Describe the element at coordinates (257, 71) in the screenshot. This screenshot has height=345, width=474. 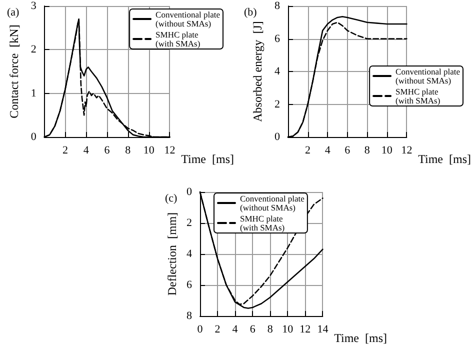
I see `y-axis-title: Absorbed energy [J]` at that location.